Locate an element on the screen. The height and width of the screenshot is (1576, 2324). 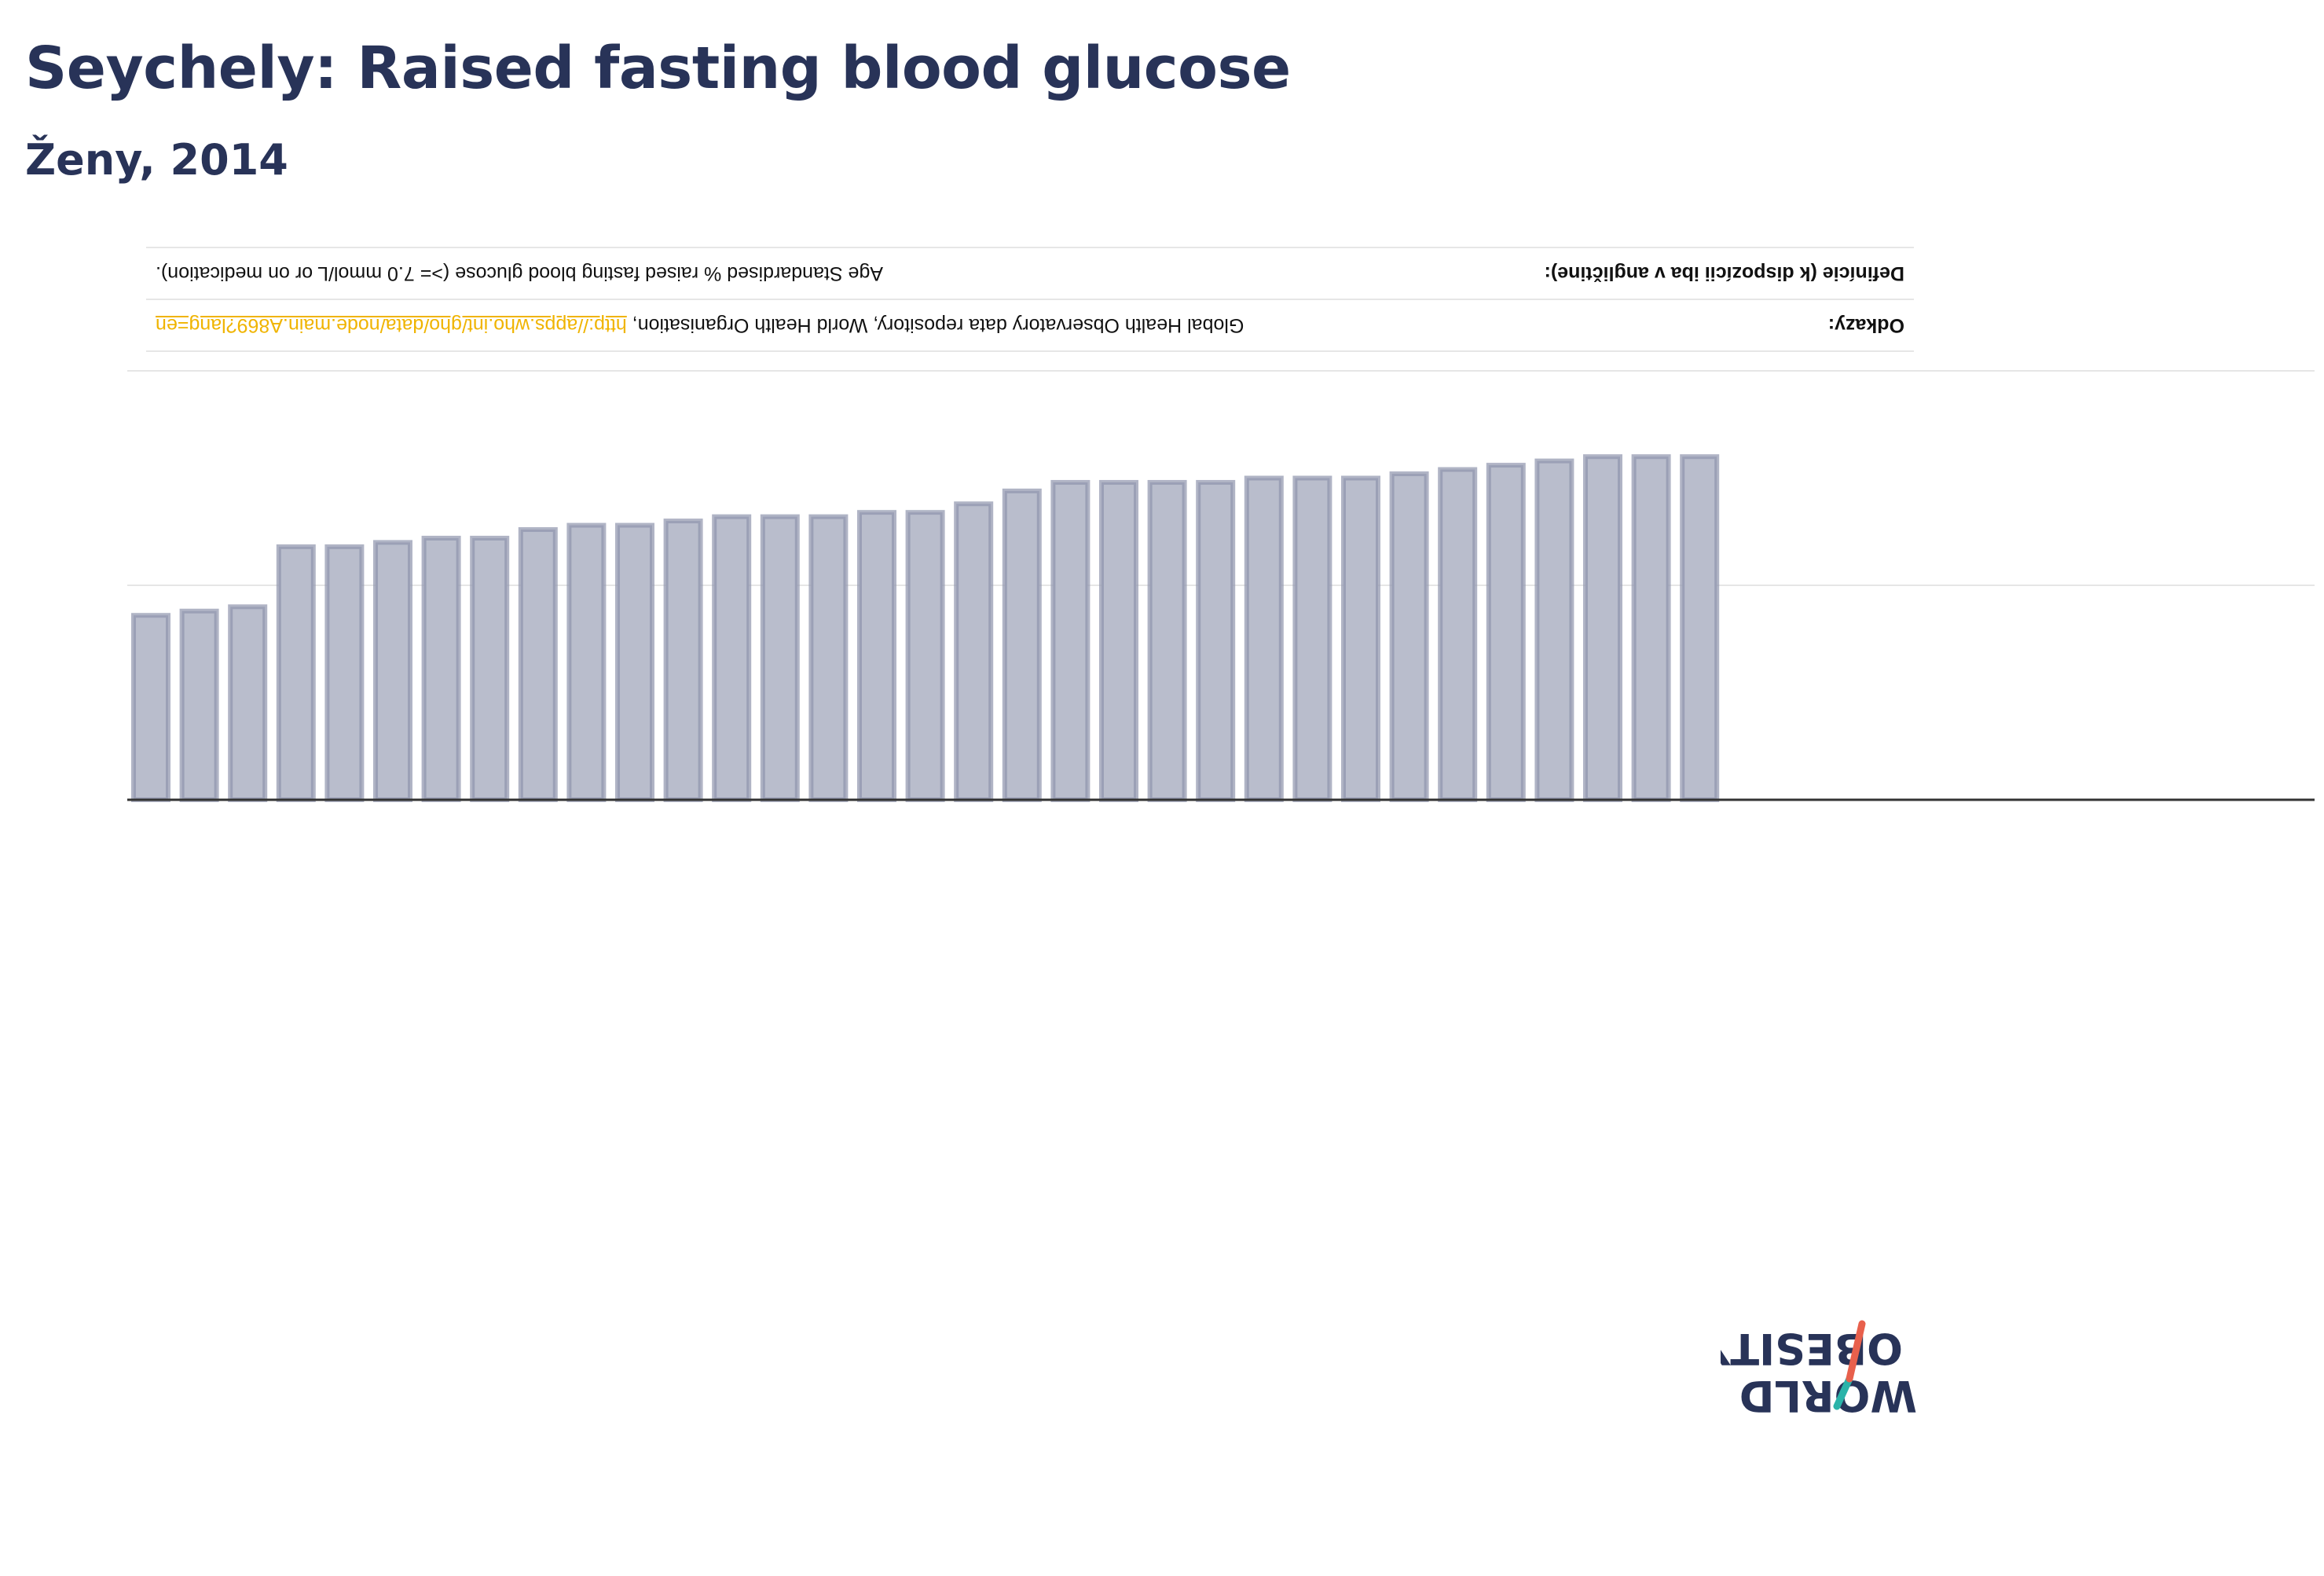
logo-text-obesity: OBESITY is located at coordinates (1812, 1348).